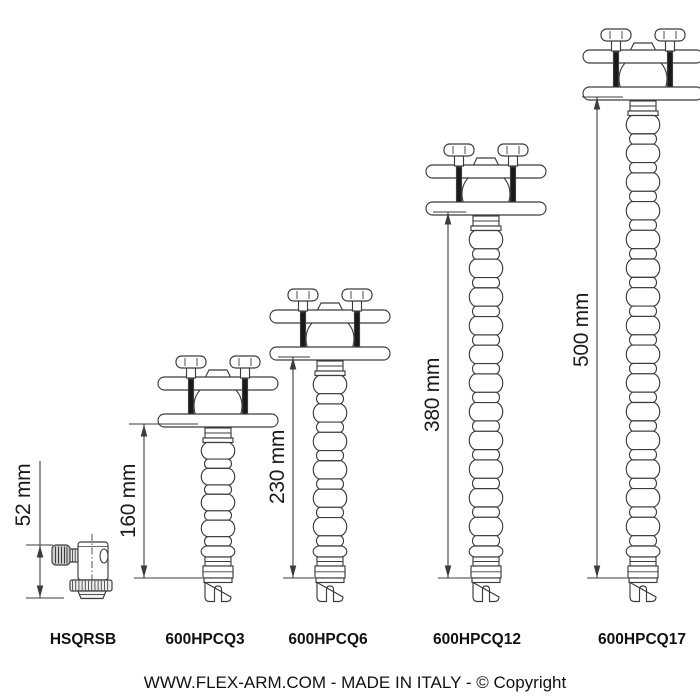  I want to click on product-figure-600hpcq6, so click(330, 445).